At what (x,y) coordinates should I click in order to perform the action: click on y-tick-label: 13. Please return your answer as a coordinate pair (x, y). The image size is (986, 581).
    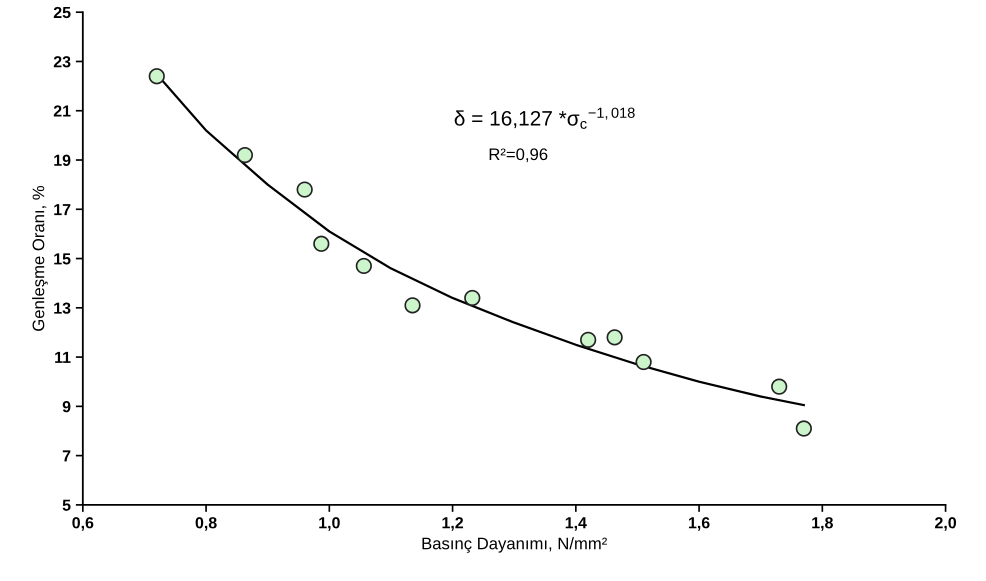
    Looking at the image, I should click on (62, 308).